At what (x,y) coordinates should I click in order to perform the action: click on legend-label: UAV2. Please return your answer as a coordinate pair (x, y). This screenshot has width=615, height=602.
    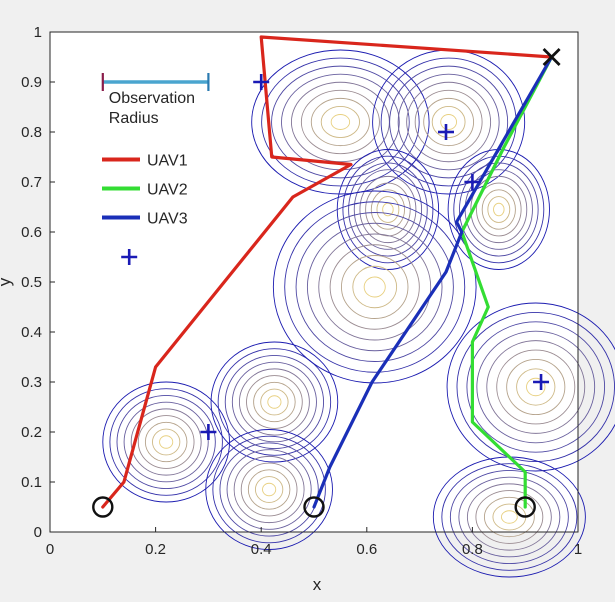
    Looking at the image, I should click on (167, 190).